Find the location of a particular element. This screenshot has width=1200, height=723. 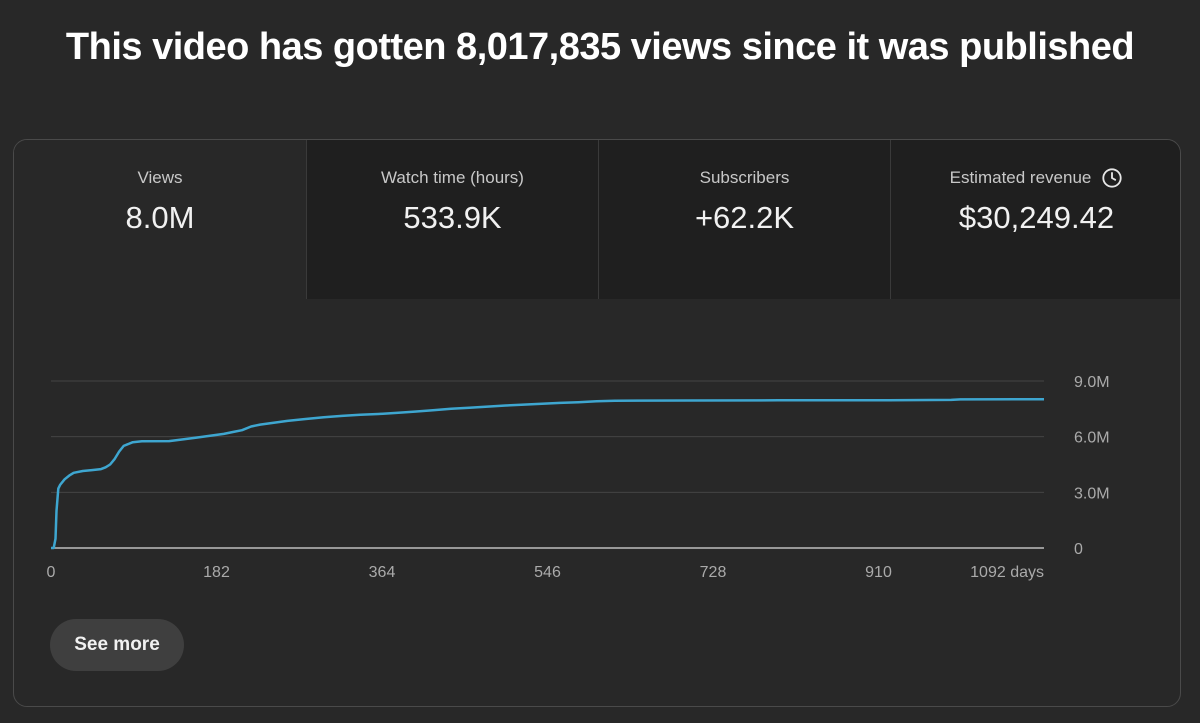

metric-label-views: Views is located at coordinates (160, 177).